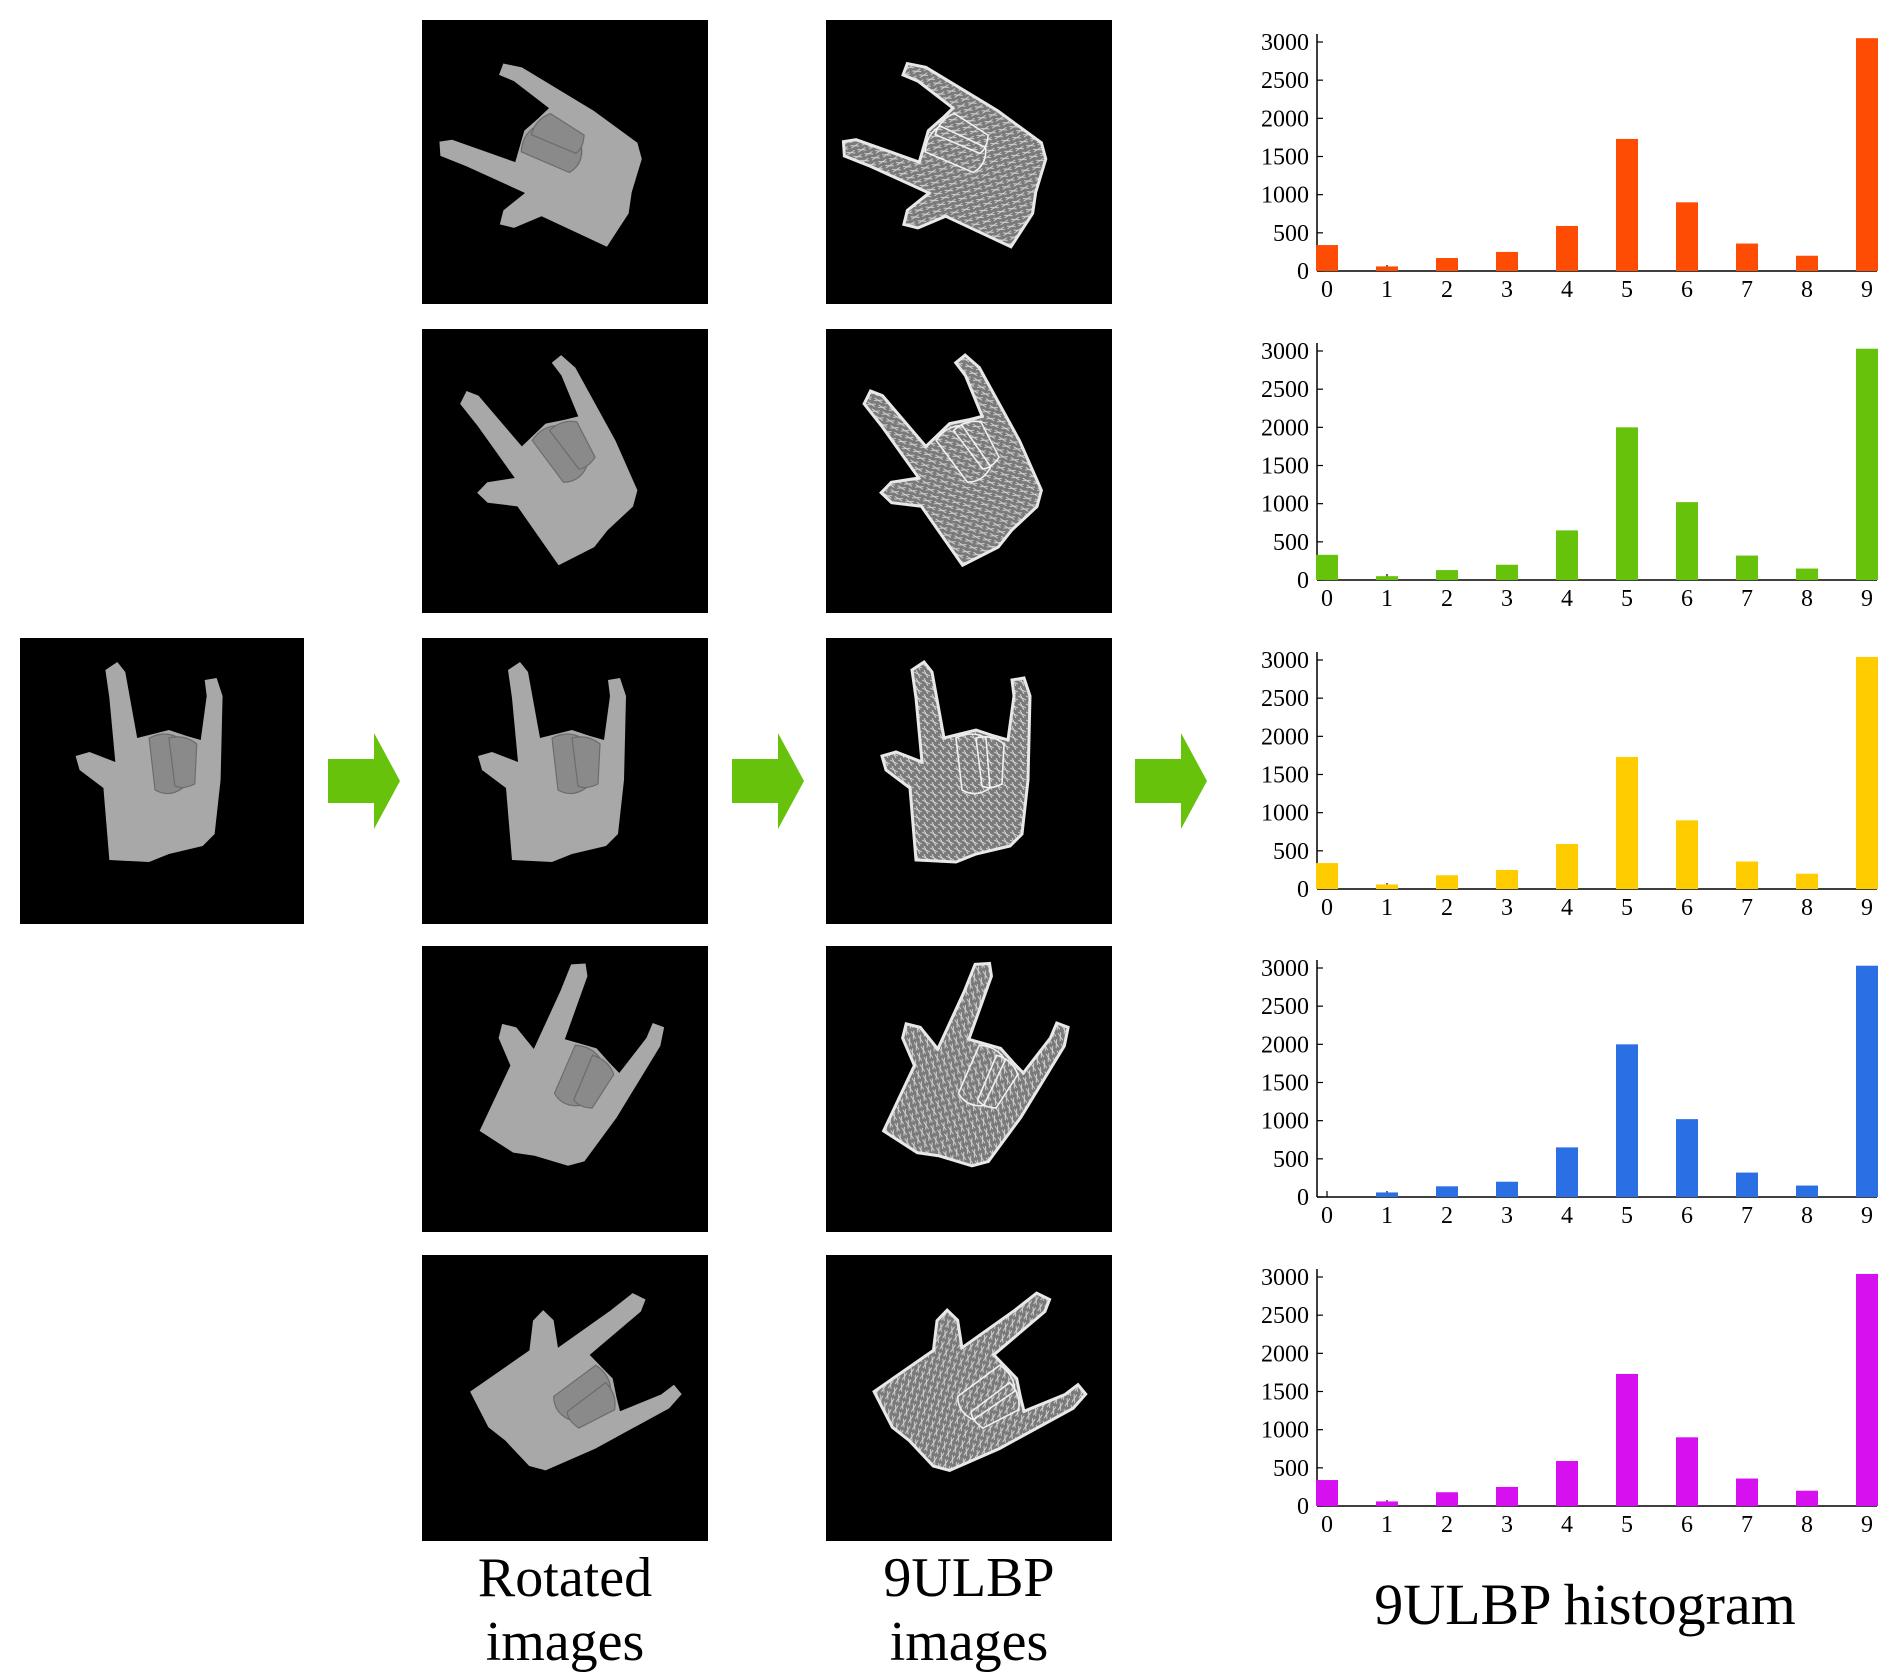 The image size is (1891, 1677). Describe the element at coordinates (1627, 908) in the screenshot. I see `x-tick-label: 5` at that location.